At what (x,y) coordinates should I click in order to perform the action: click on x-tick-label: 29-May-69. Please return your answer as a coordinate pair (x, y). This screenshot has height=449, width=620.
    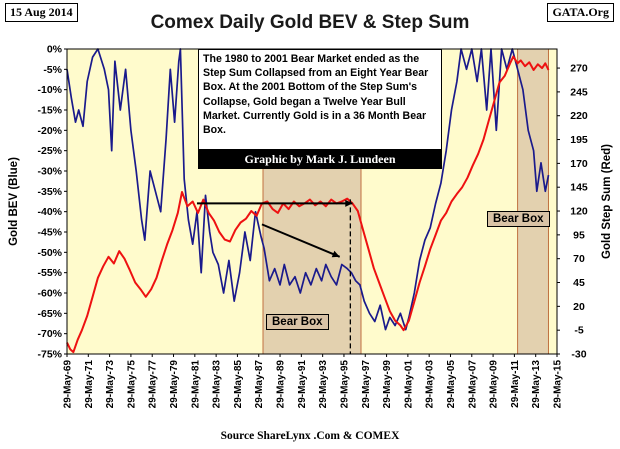
    Looking at the image, I should click on (68, 384).